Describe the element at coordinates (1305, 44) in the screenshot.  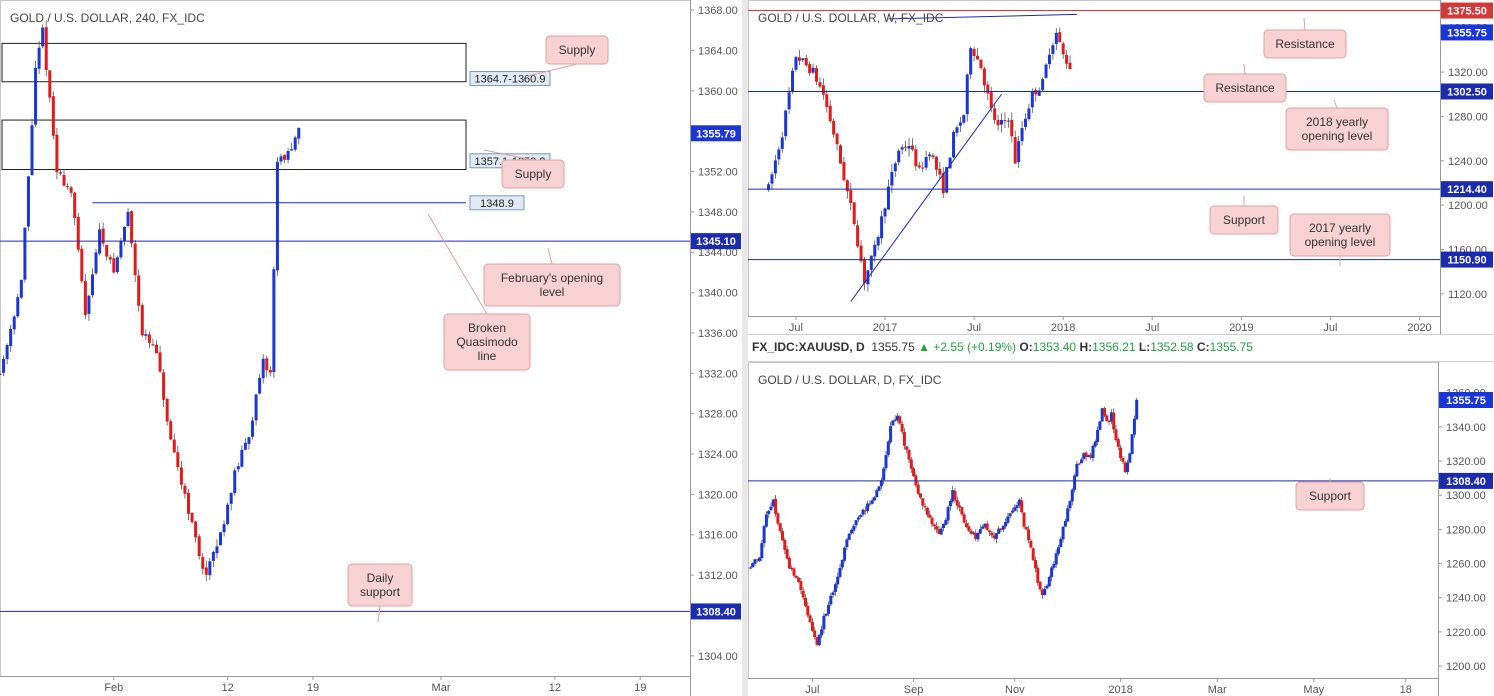
I see `note-text: Resistance` at that location.